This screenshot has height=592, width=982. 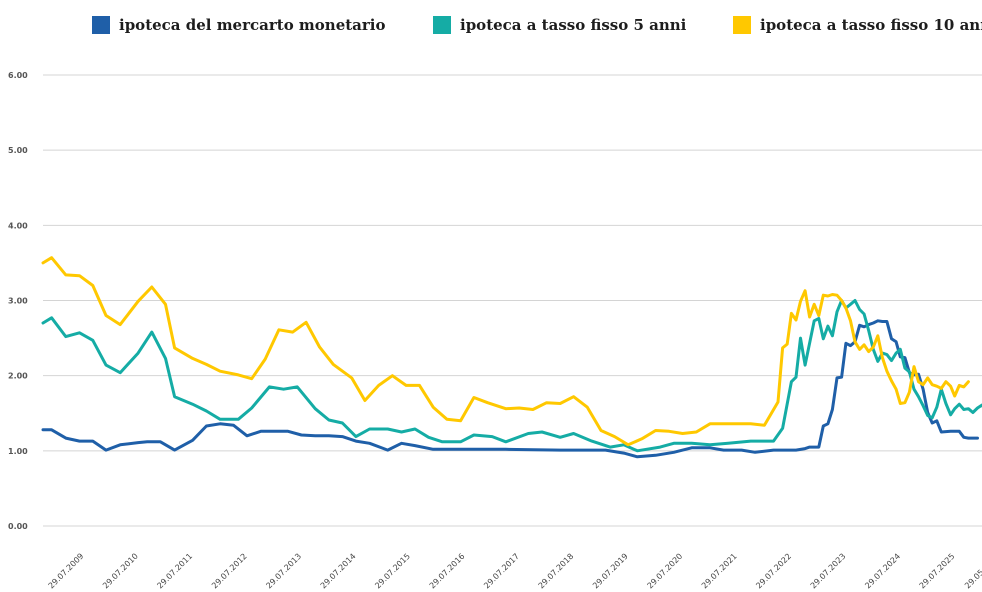 I want to click on x-tick-label: 29.07.2020, so click(x=665, y=571).